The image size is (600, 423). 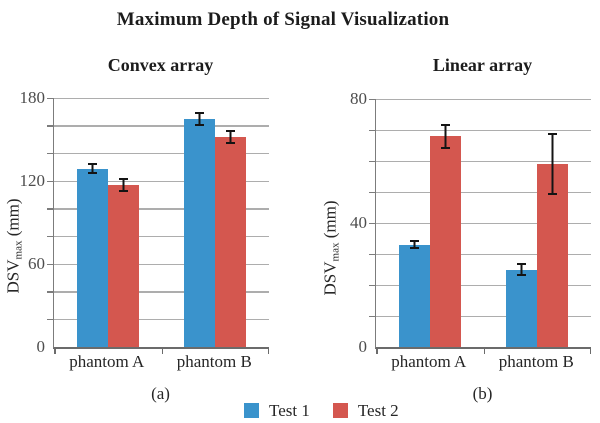 I want to click on legend-item-test-1: Test 1, so click(x=277, y=410).